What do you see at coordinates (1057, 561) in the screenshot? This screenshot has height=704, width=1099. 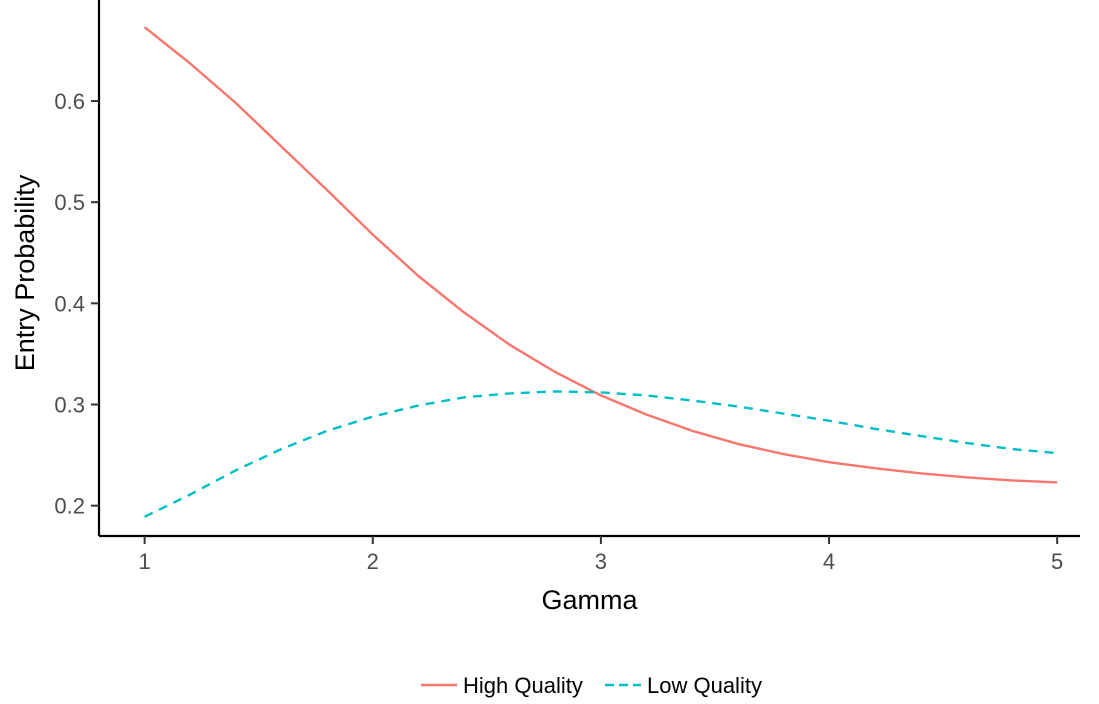 I see `x-tick-label: 5` at bounding box center [1057, 561].